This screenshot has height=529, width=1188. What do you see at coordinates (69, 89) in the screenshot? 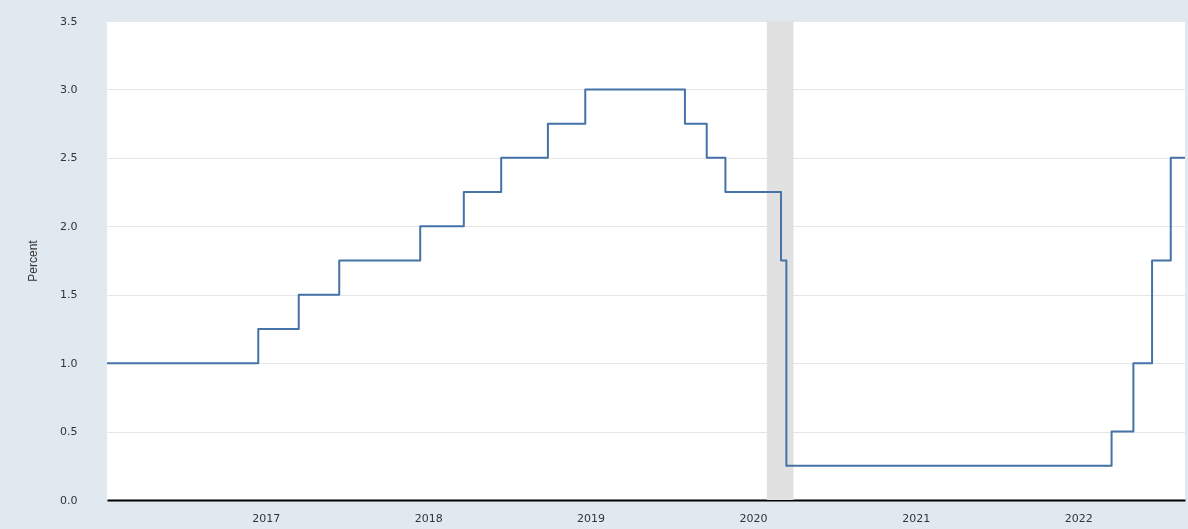
I see `y-tick-label: 3.0` at bounding box center [69, 89].